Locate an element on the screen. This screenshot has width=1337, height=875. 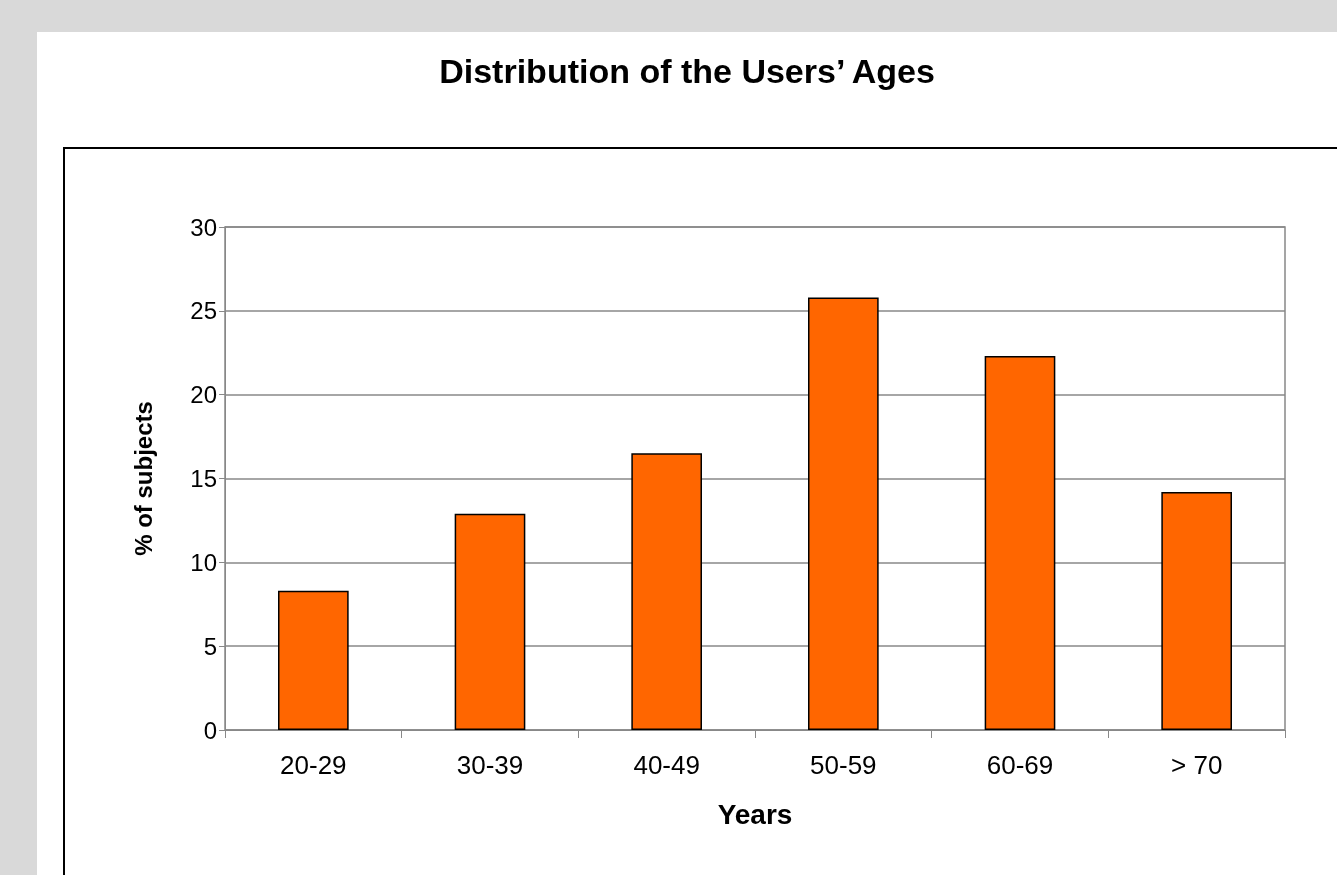
y-tick-label: 5 is located at coordinates (210, 646).